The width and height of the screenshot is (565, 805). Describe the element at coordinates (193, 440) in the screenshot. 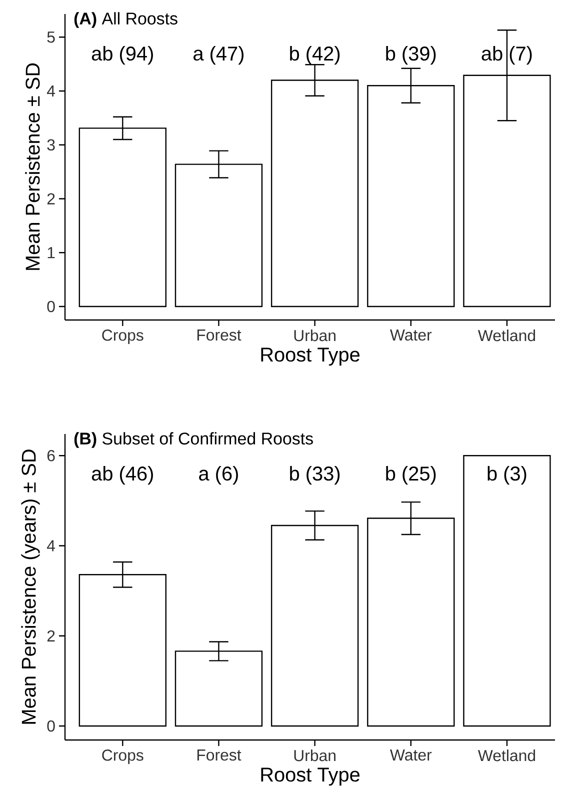

I see `chart-title: (B) Subset of Confirmed Roosts` at that location.